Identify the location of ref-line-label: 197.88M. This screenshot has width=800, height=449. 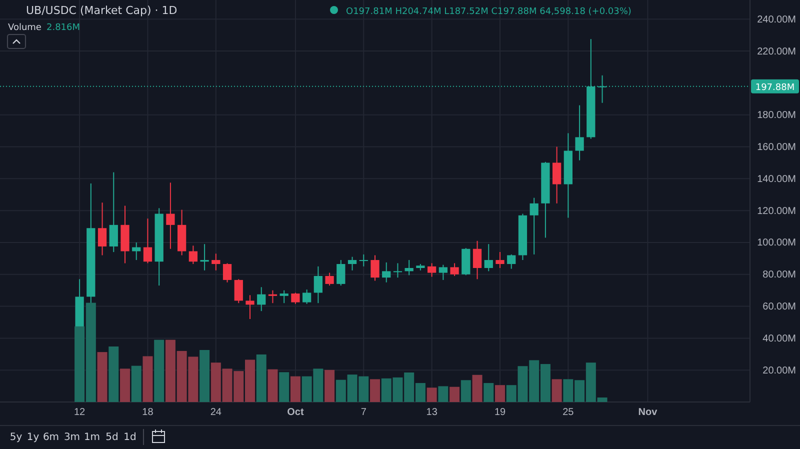
(775, 87).